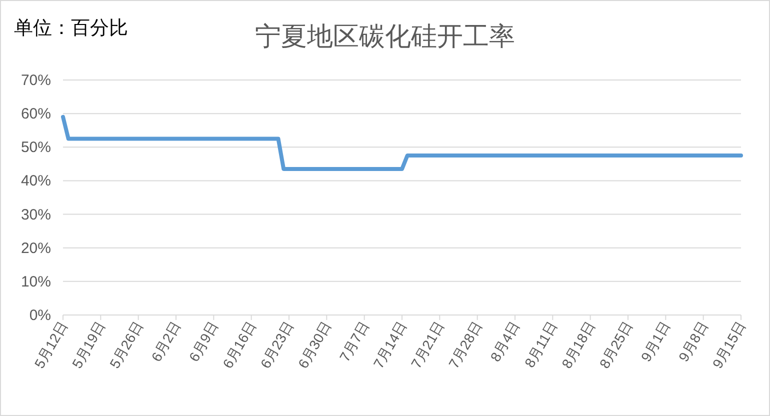 The width and height of the screenshot is (770, 416). What do you see at coordinates (656, 341) in the screenshot?
I see `x-tick-label: 9月1日` at bounding box center [656, 341].